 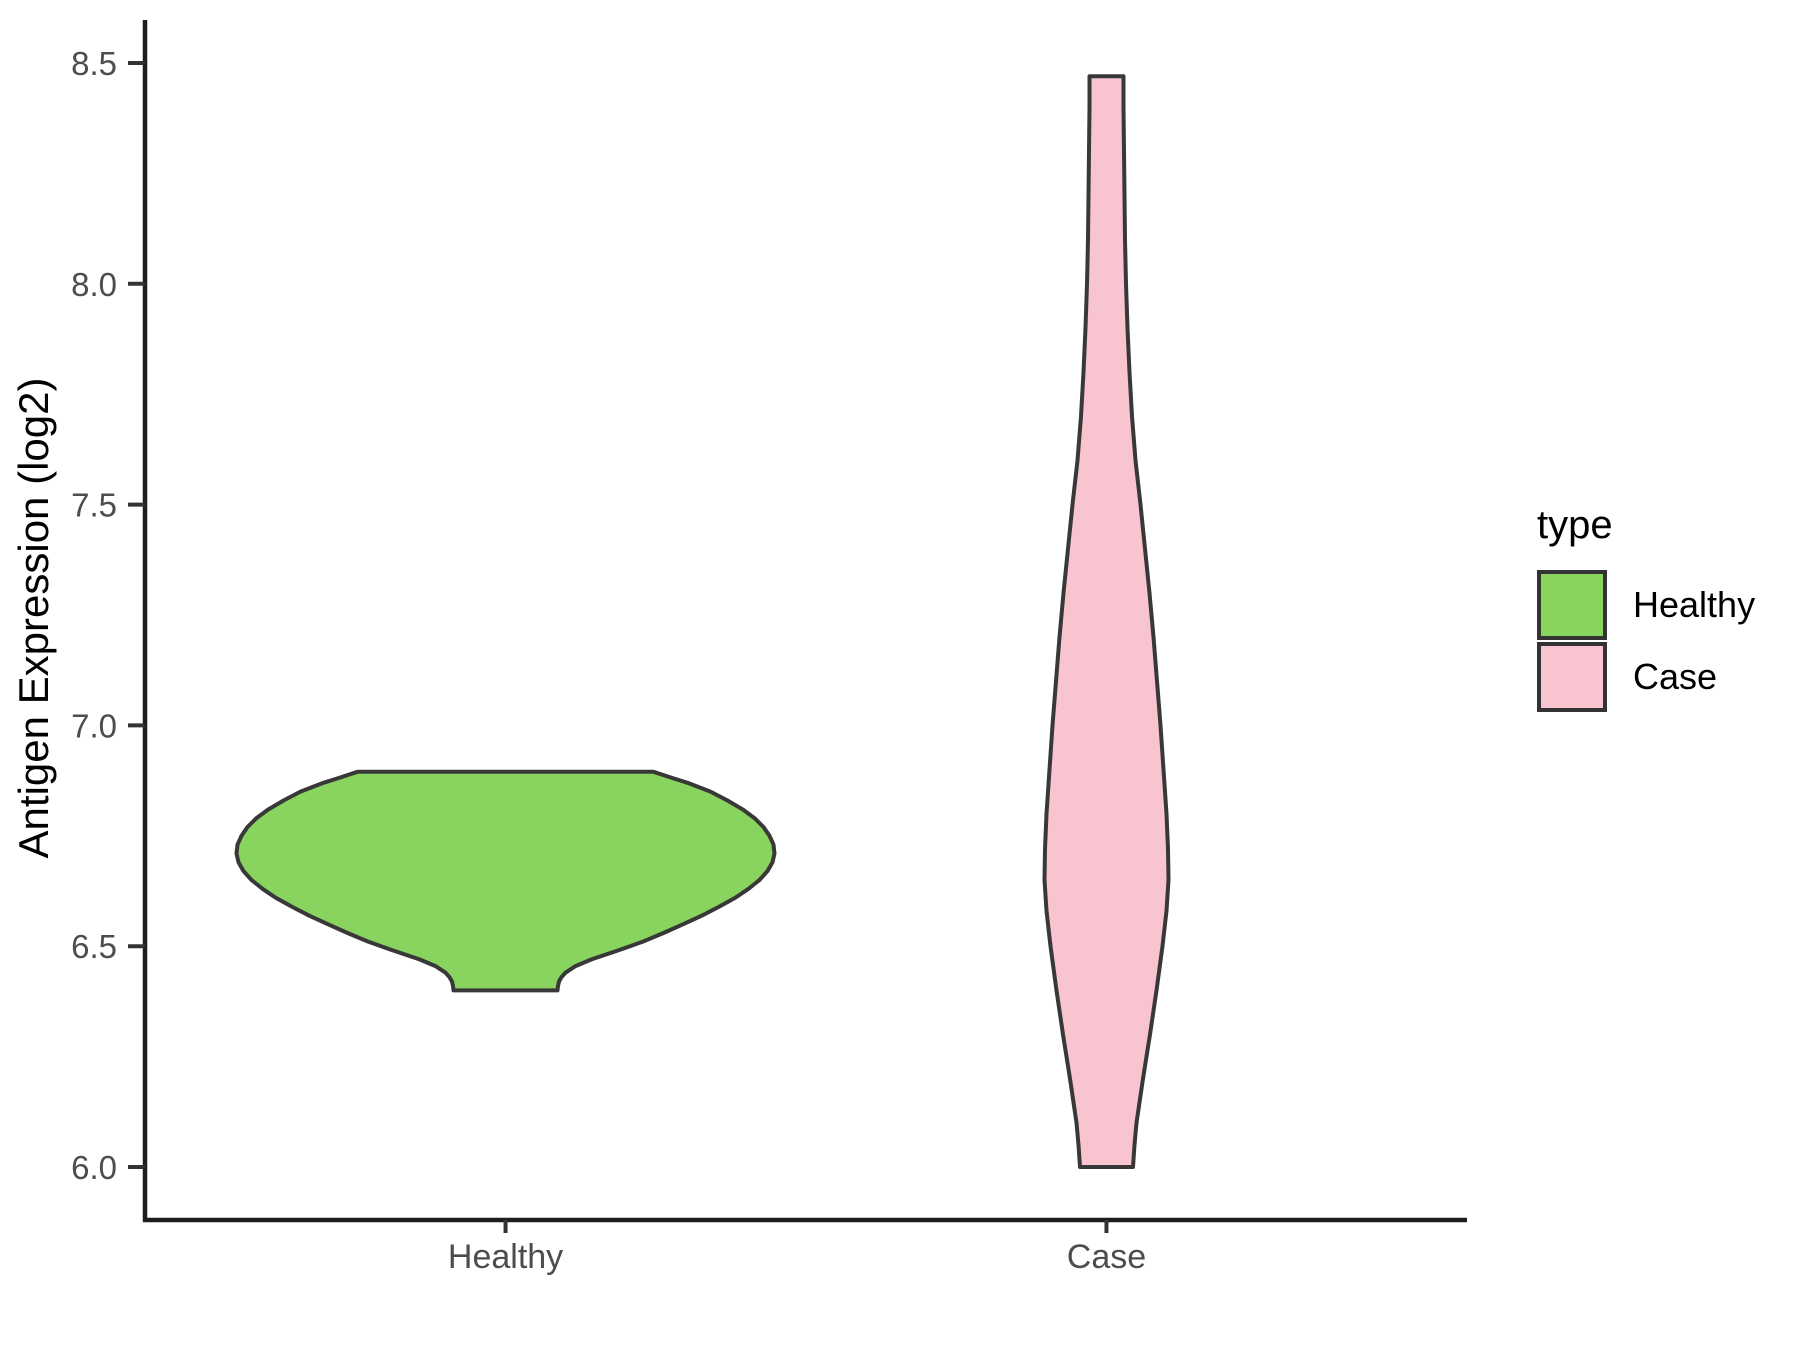 I want to click on x-tick-label: Healthy, so click(x=505, y=1257).